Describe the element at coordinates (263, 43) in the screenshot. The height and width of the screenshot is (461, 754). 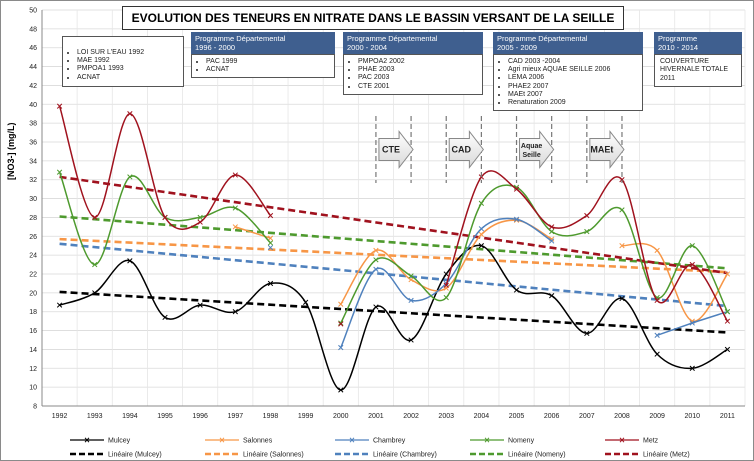
I see `programme-header: Programme Départemental 1996 - 2000` at that location.